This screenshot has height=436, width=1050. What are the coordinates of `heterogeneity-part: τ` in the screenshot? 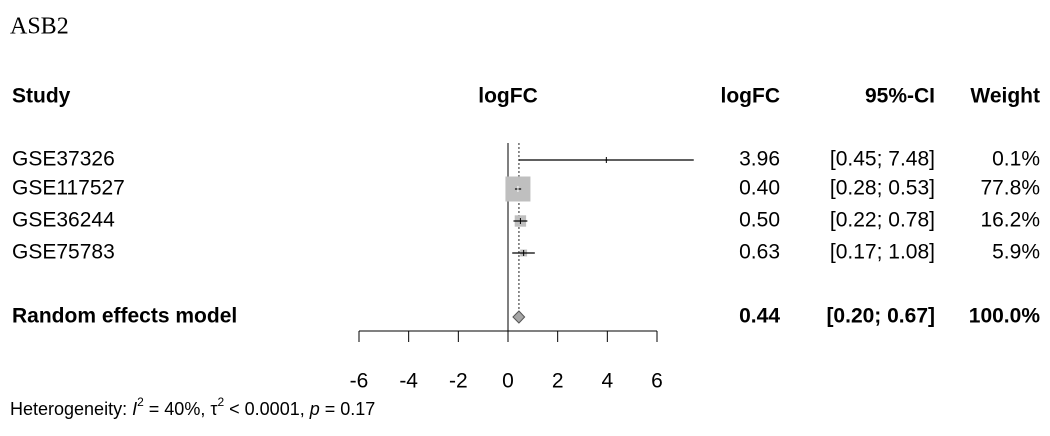 It's located at (213, 409).